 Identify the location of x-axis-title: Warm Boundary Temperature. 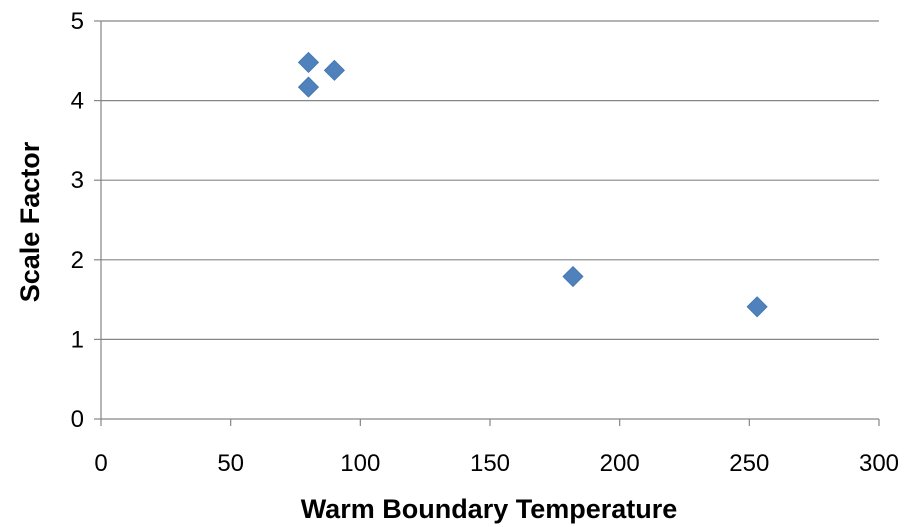
(489, 509).